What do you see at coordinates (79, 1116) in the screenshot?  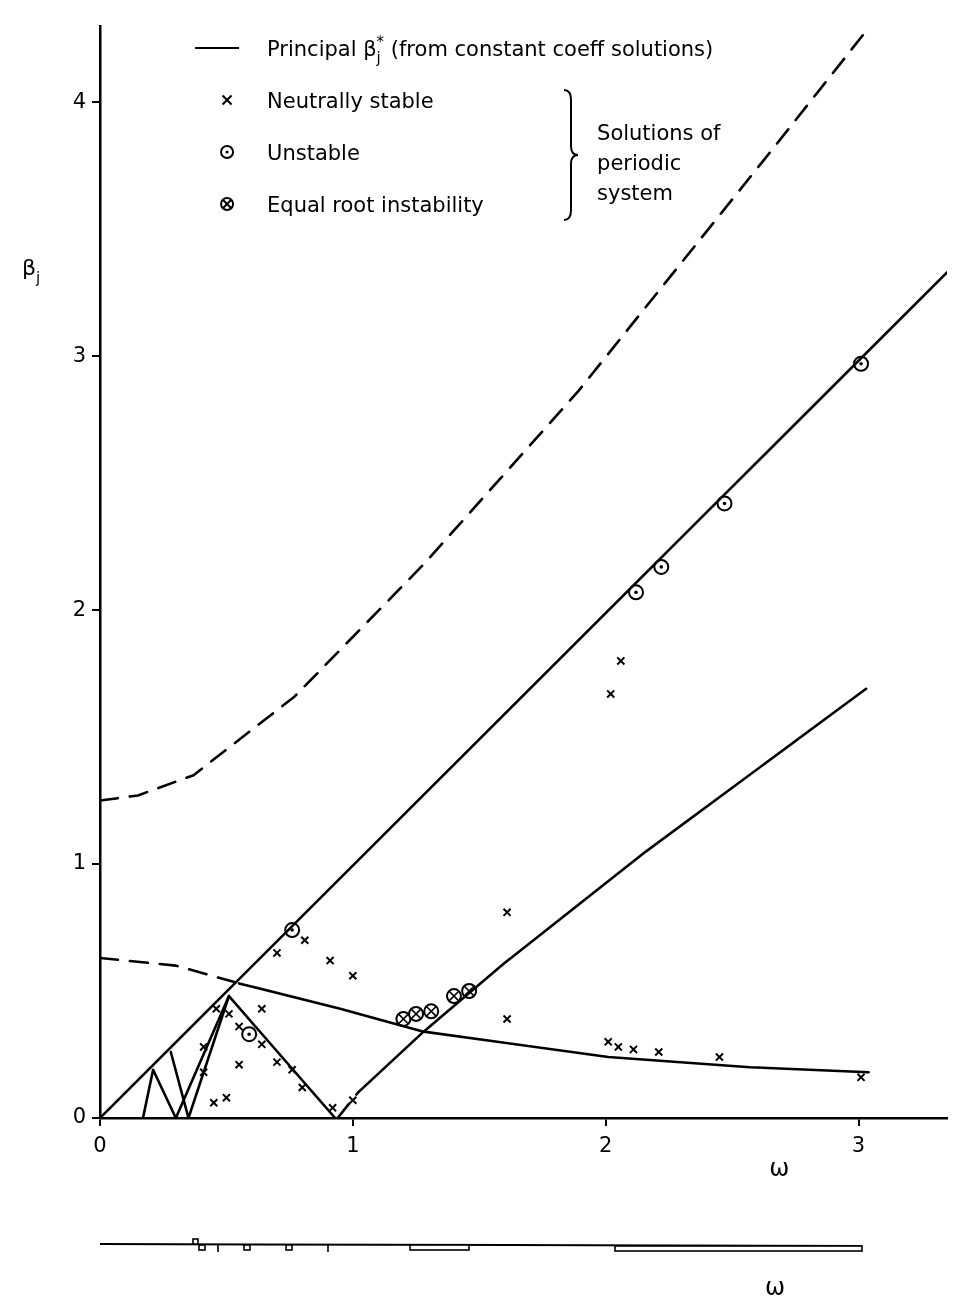 I see `y-tick-label: 0` at bounding box center [79, 1116].